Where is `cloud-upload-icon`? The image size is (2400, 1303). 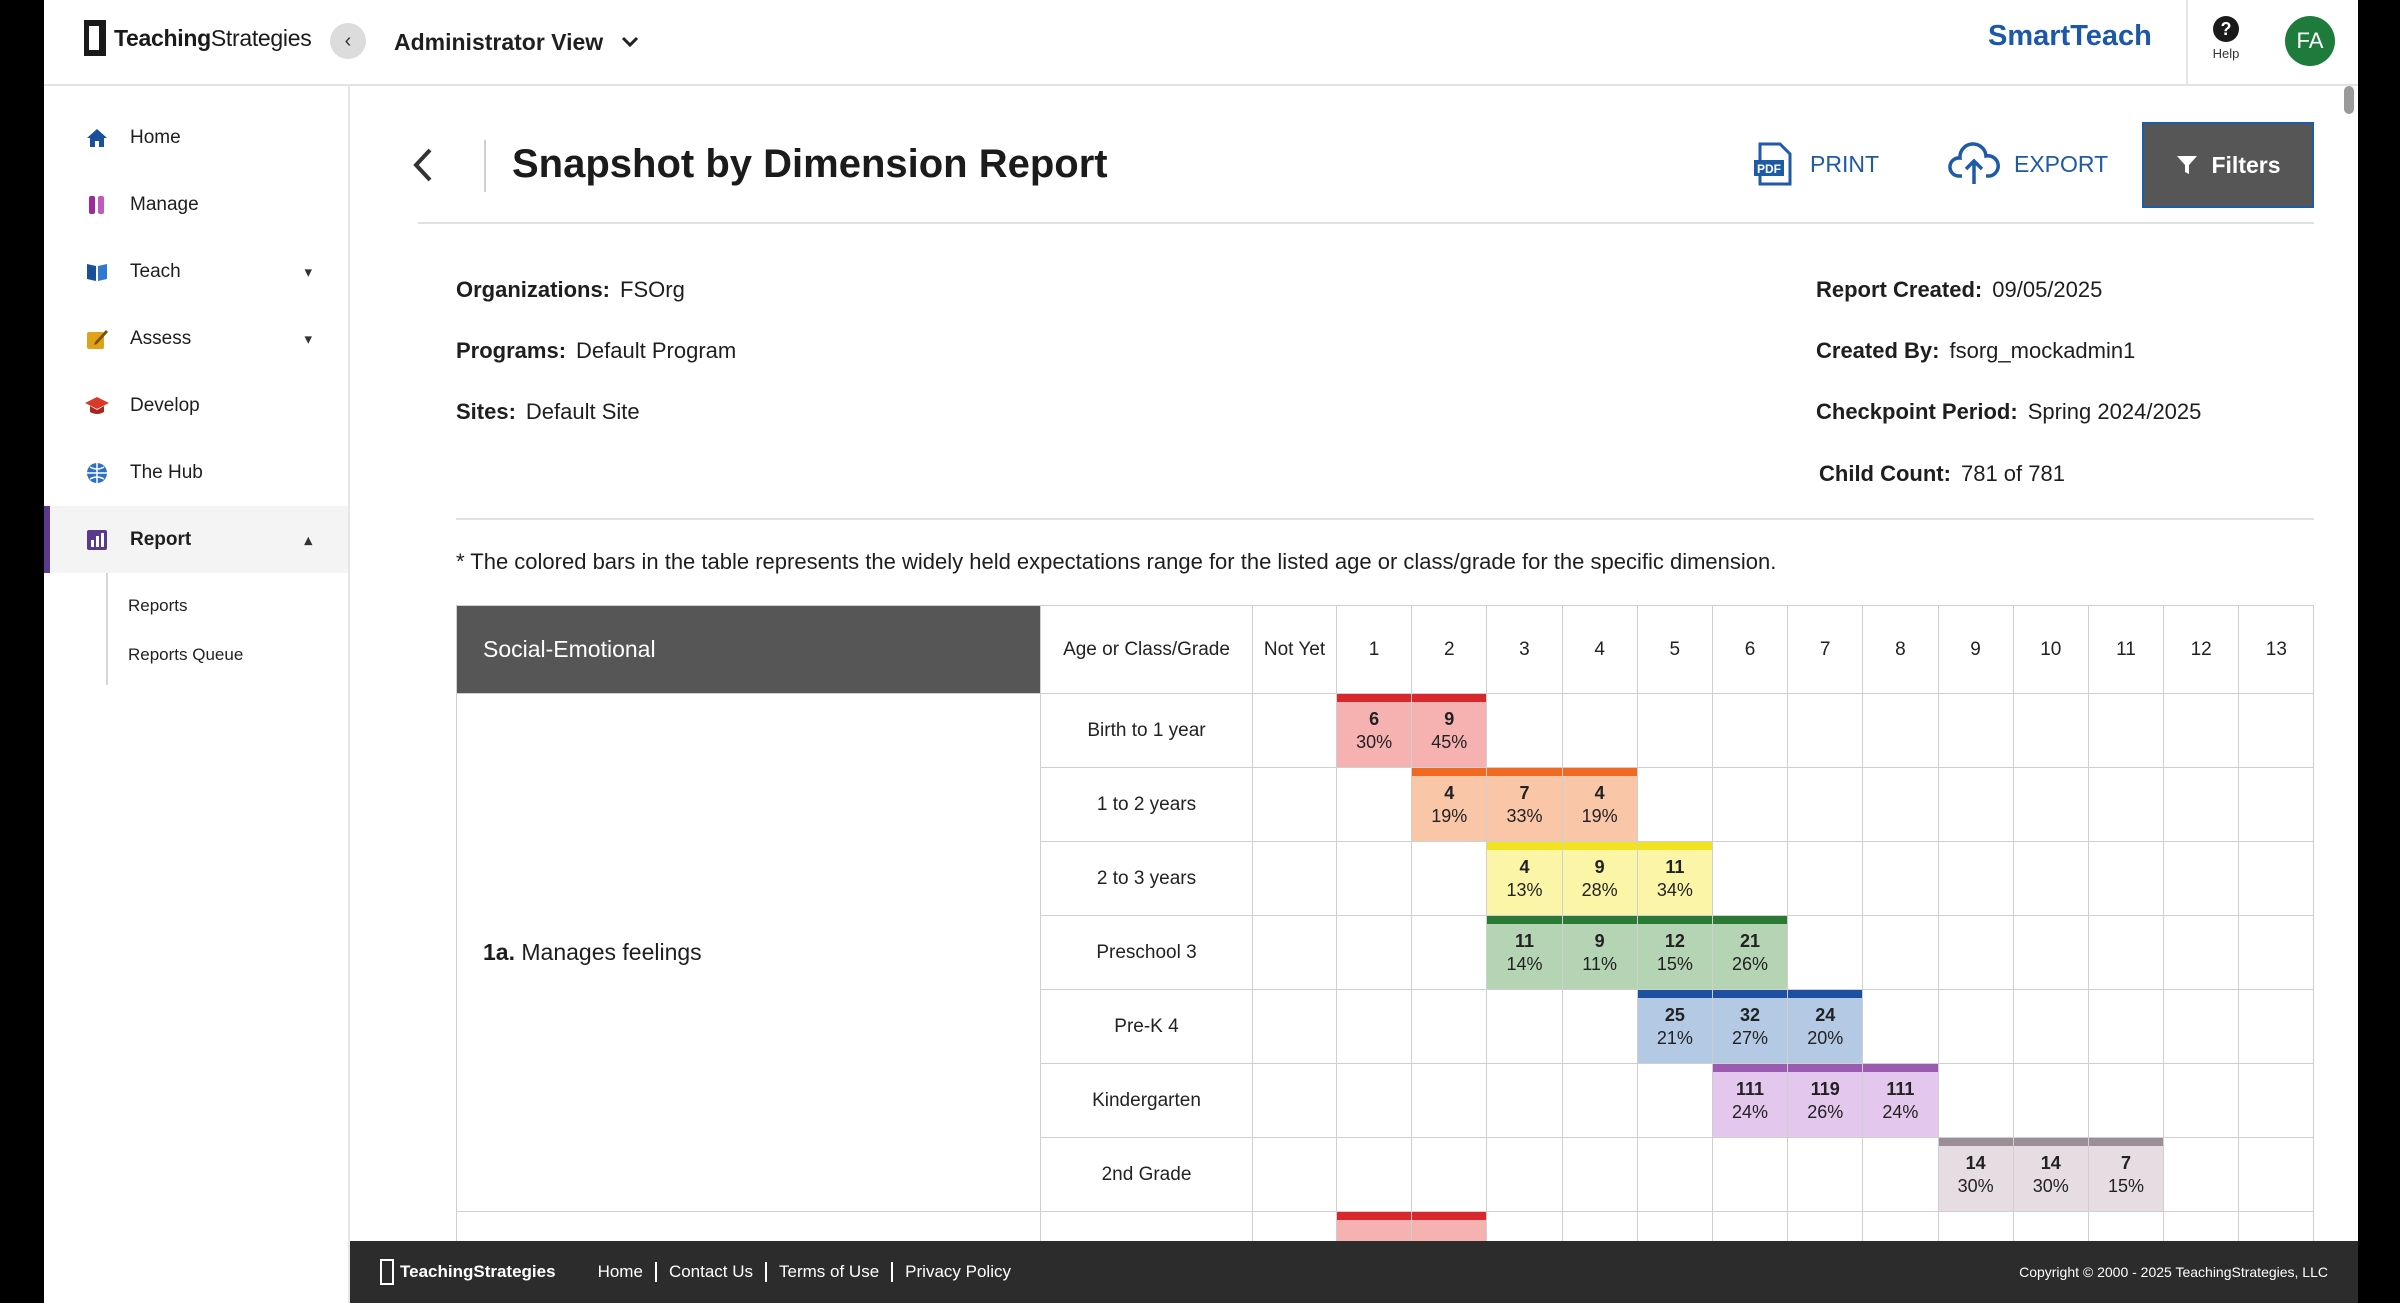 cloud-upload-icon is located at coordinates (1974, 163).